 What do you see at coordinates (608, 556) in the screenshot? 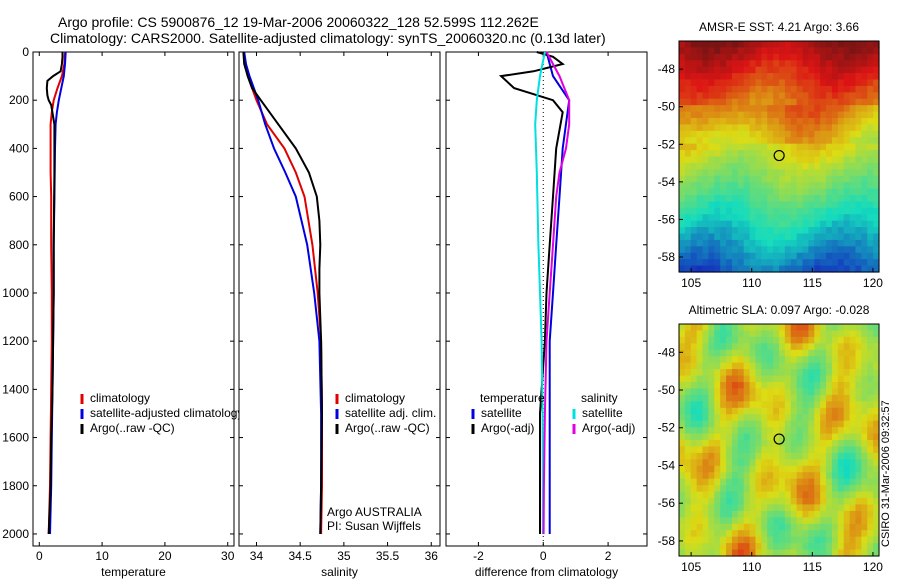
I see `x-tick-label: 2` at bounding box center [608, 556].